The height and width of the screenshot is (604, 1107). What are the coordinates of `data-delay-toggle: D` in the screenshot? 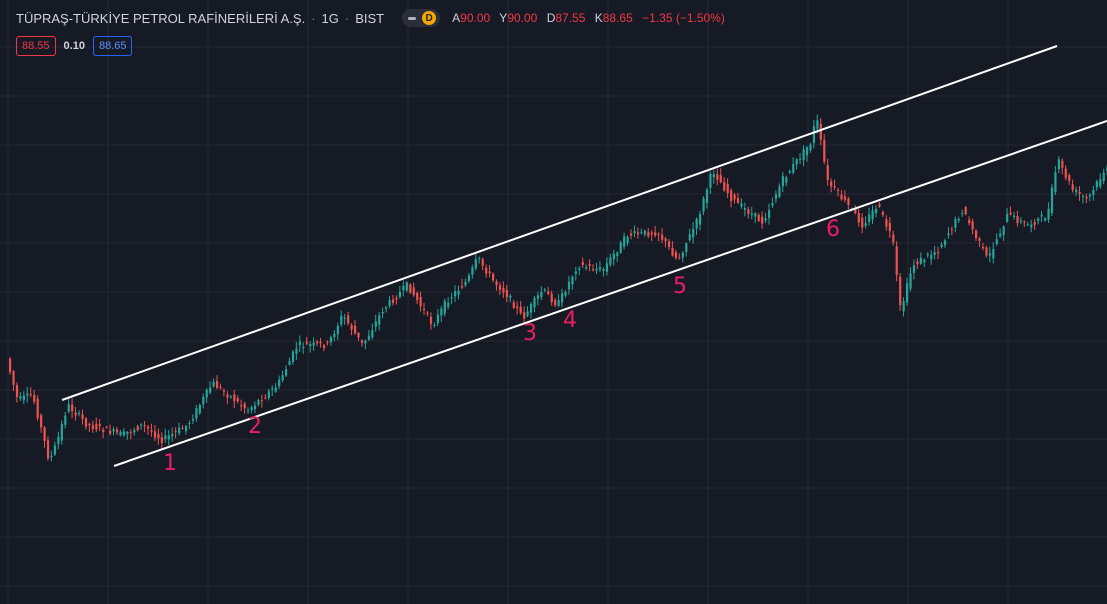 It's located at (421, 18).